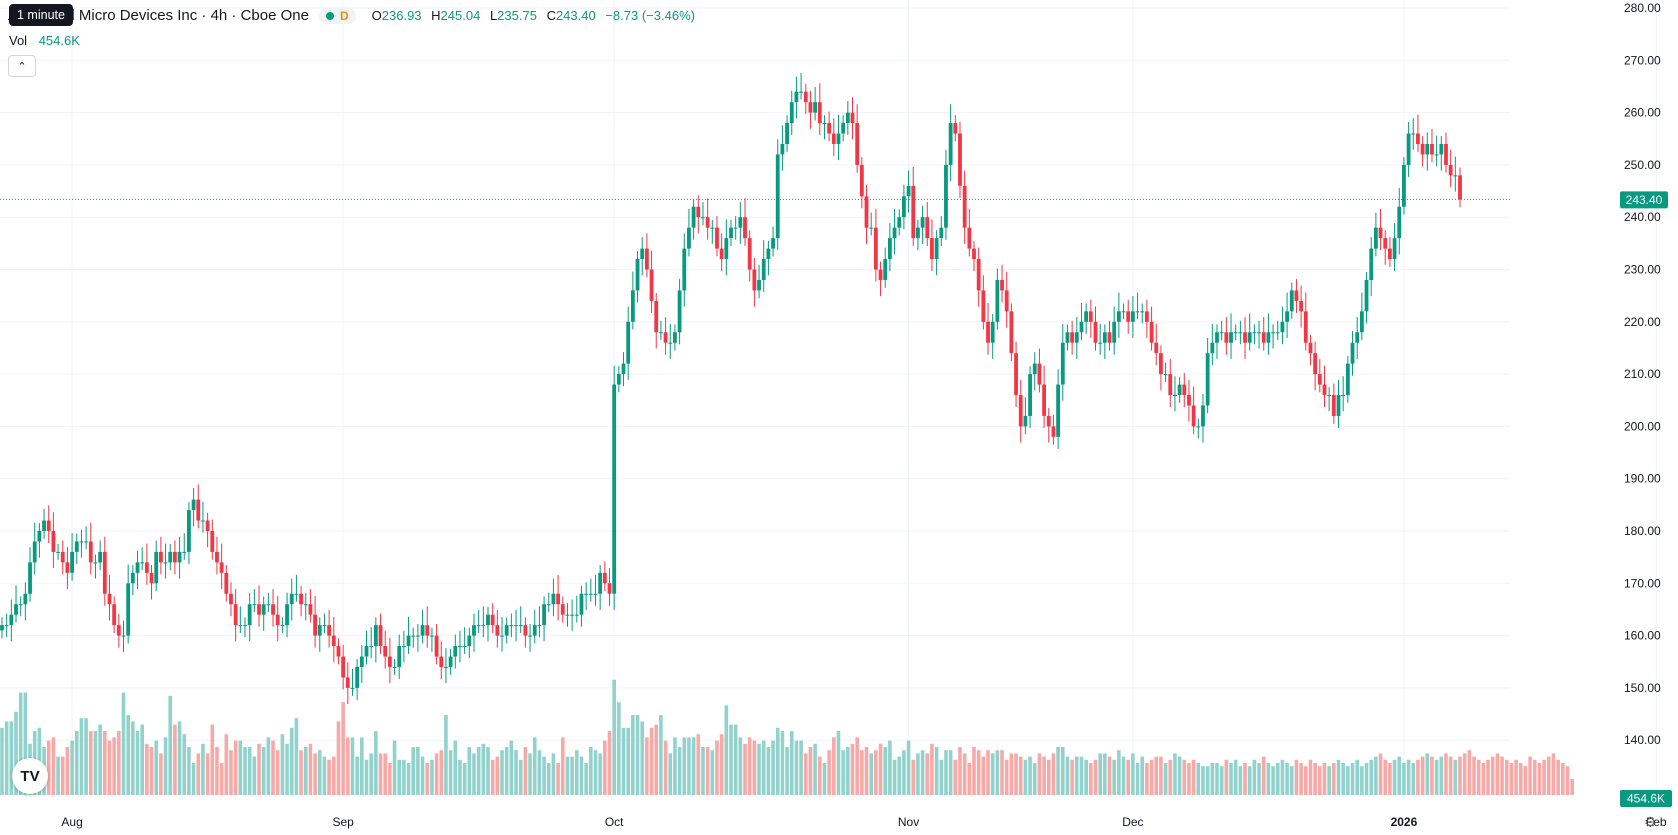 Image resolution: width=1678 pixels, height=835 pixels. I want to click on volume-label: Vol, so click(18, 40).